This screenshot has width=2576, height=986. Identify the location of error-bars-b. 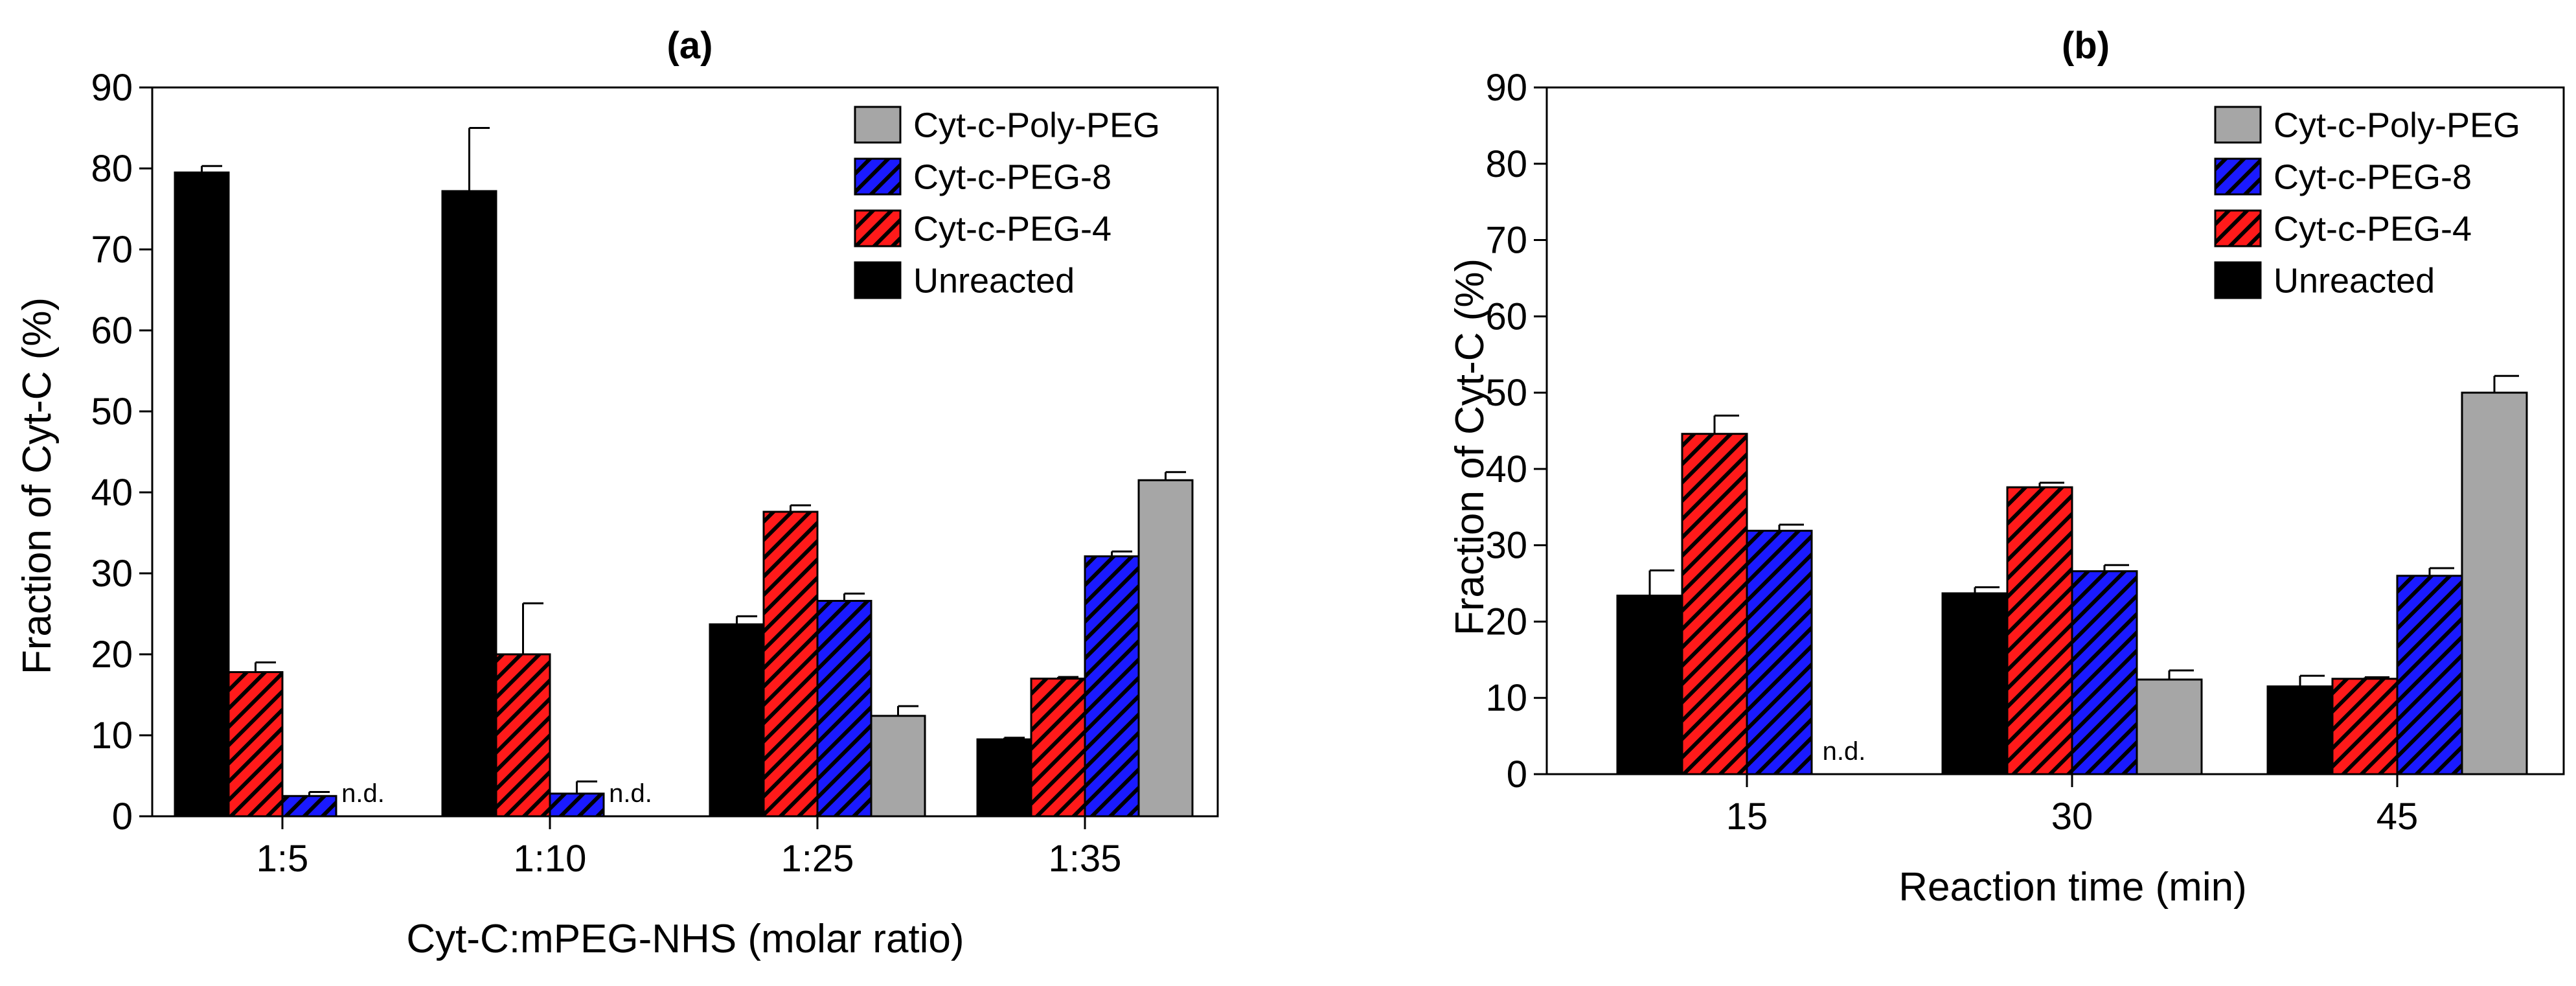
(2084, 530).